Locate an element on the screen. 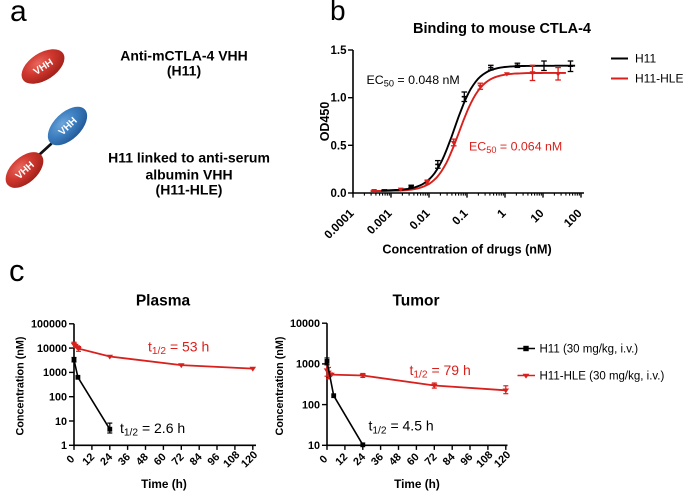 The image size is (685, 496). svg-text: 1 is located at coordinates (64, 446).